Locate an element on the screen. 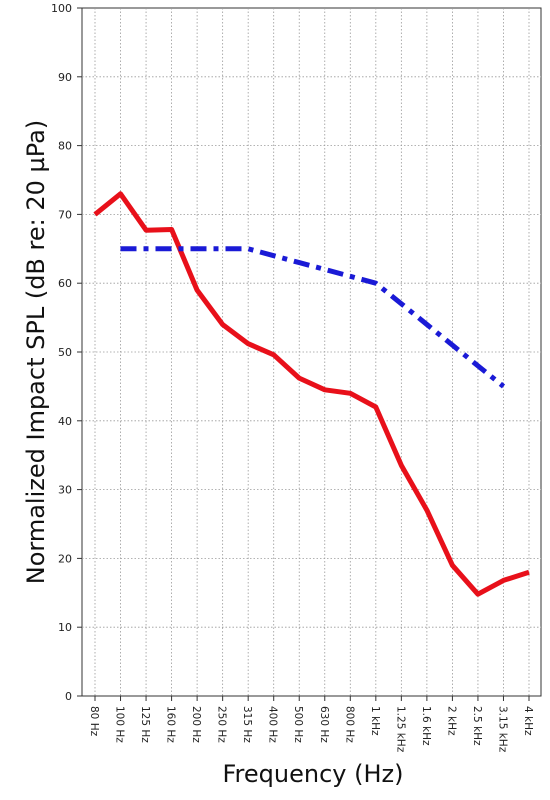  x-tick-label: 125 Hz is located at coordinates (145, 724).